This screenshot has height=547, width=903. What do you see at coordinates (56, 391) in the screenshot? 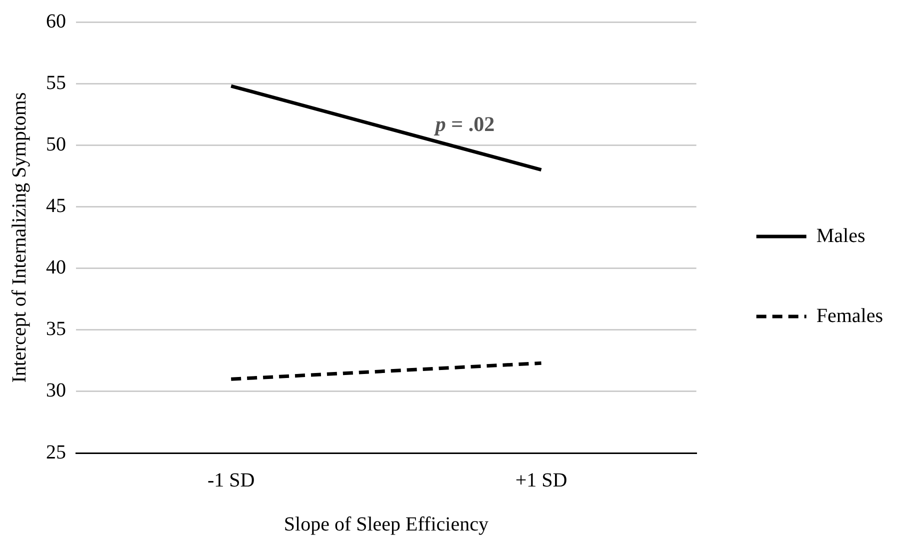
I see `y-tick-label: 30` at bounding box center [56, 391].